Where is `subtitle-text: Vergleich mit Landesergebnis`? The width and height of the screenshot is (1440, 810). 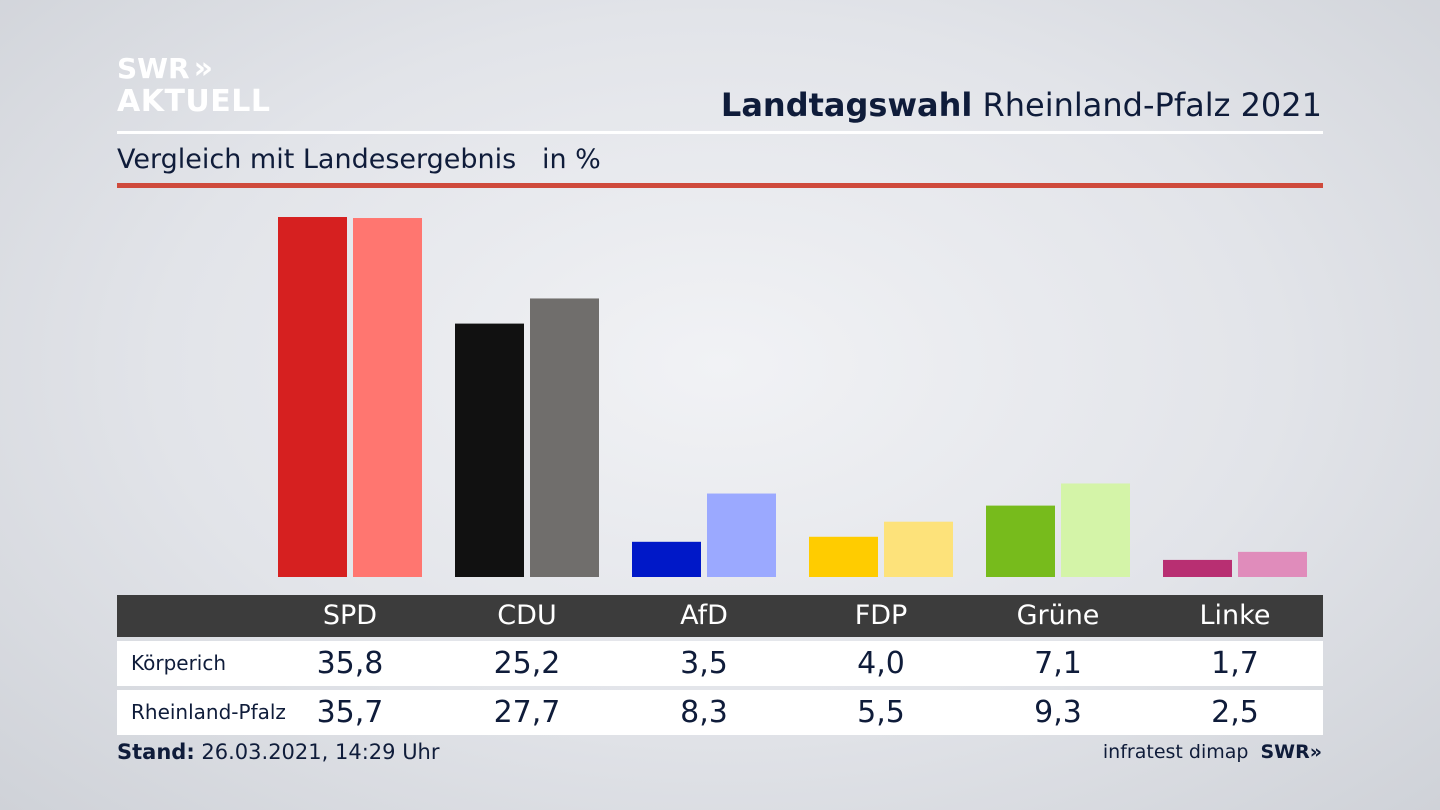 subtitle-text: Vergleich mit Landesergebnis is located at coordinates (317, 159).